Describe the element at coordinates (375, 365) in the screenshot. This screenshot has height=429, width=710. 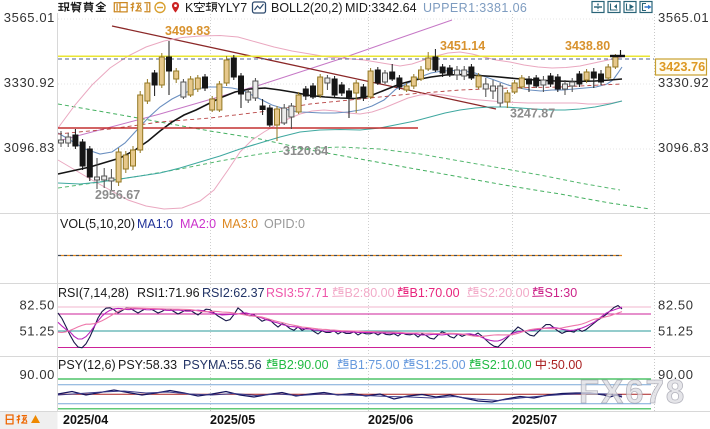
I see `svg-text: B1:75.00` at that location.